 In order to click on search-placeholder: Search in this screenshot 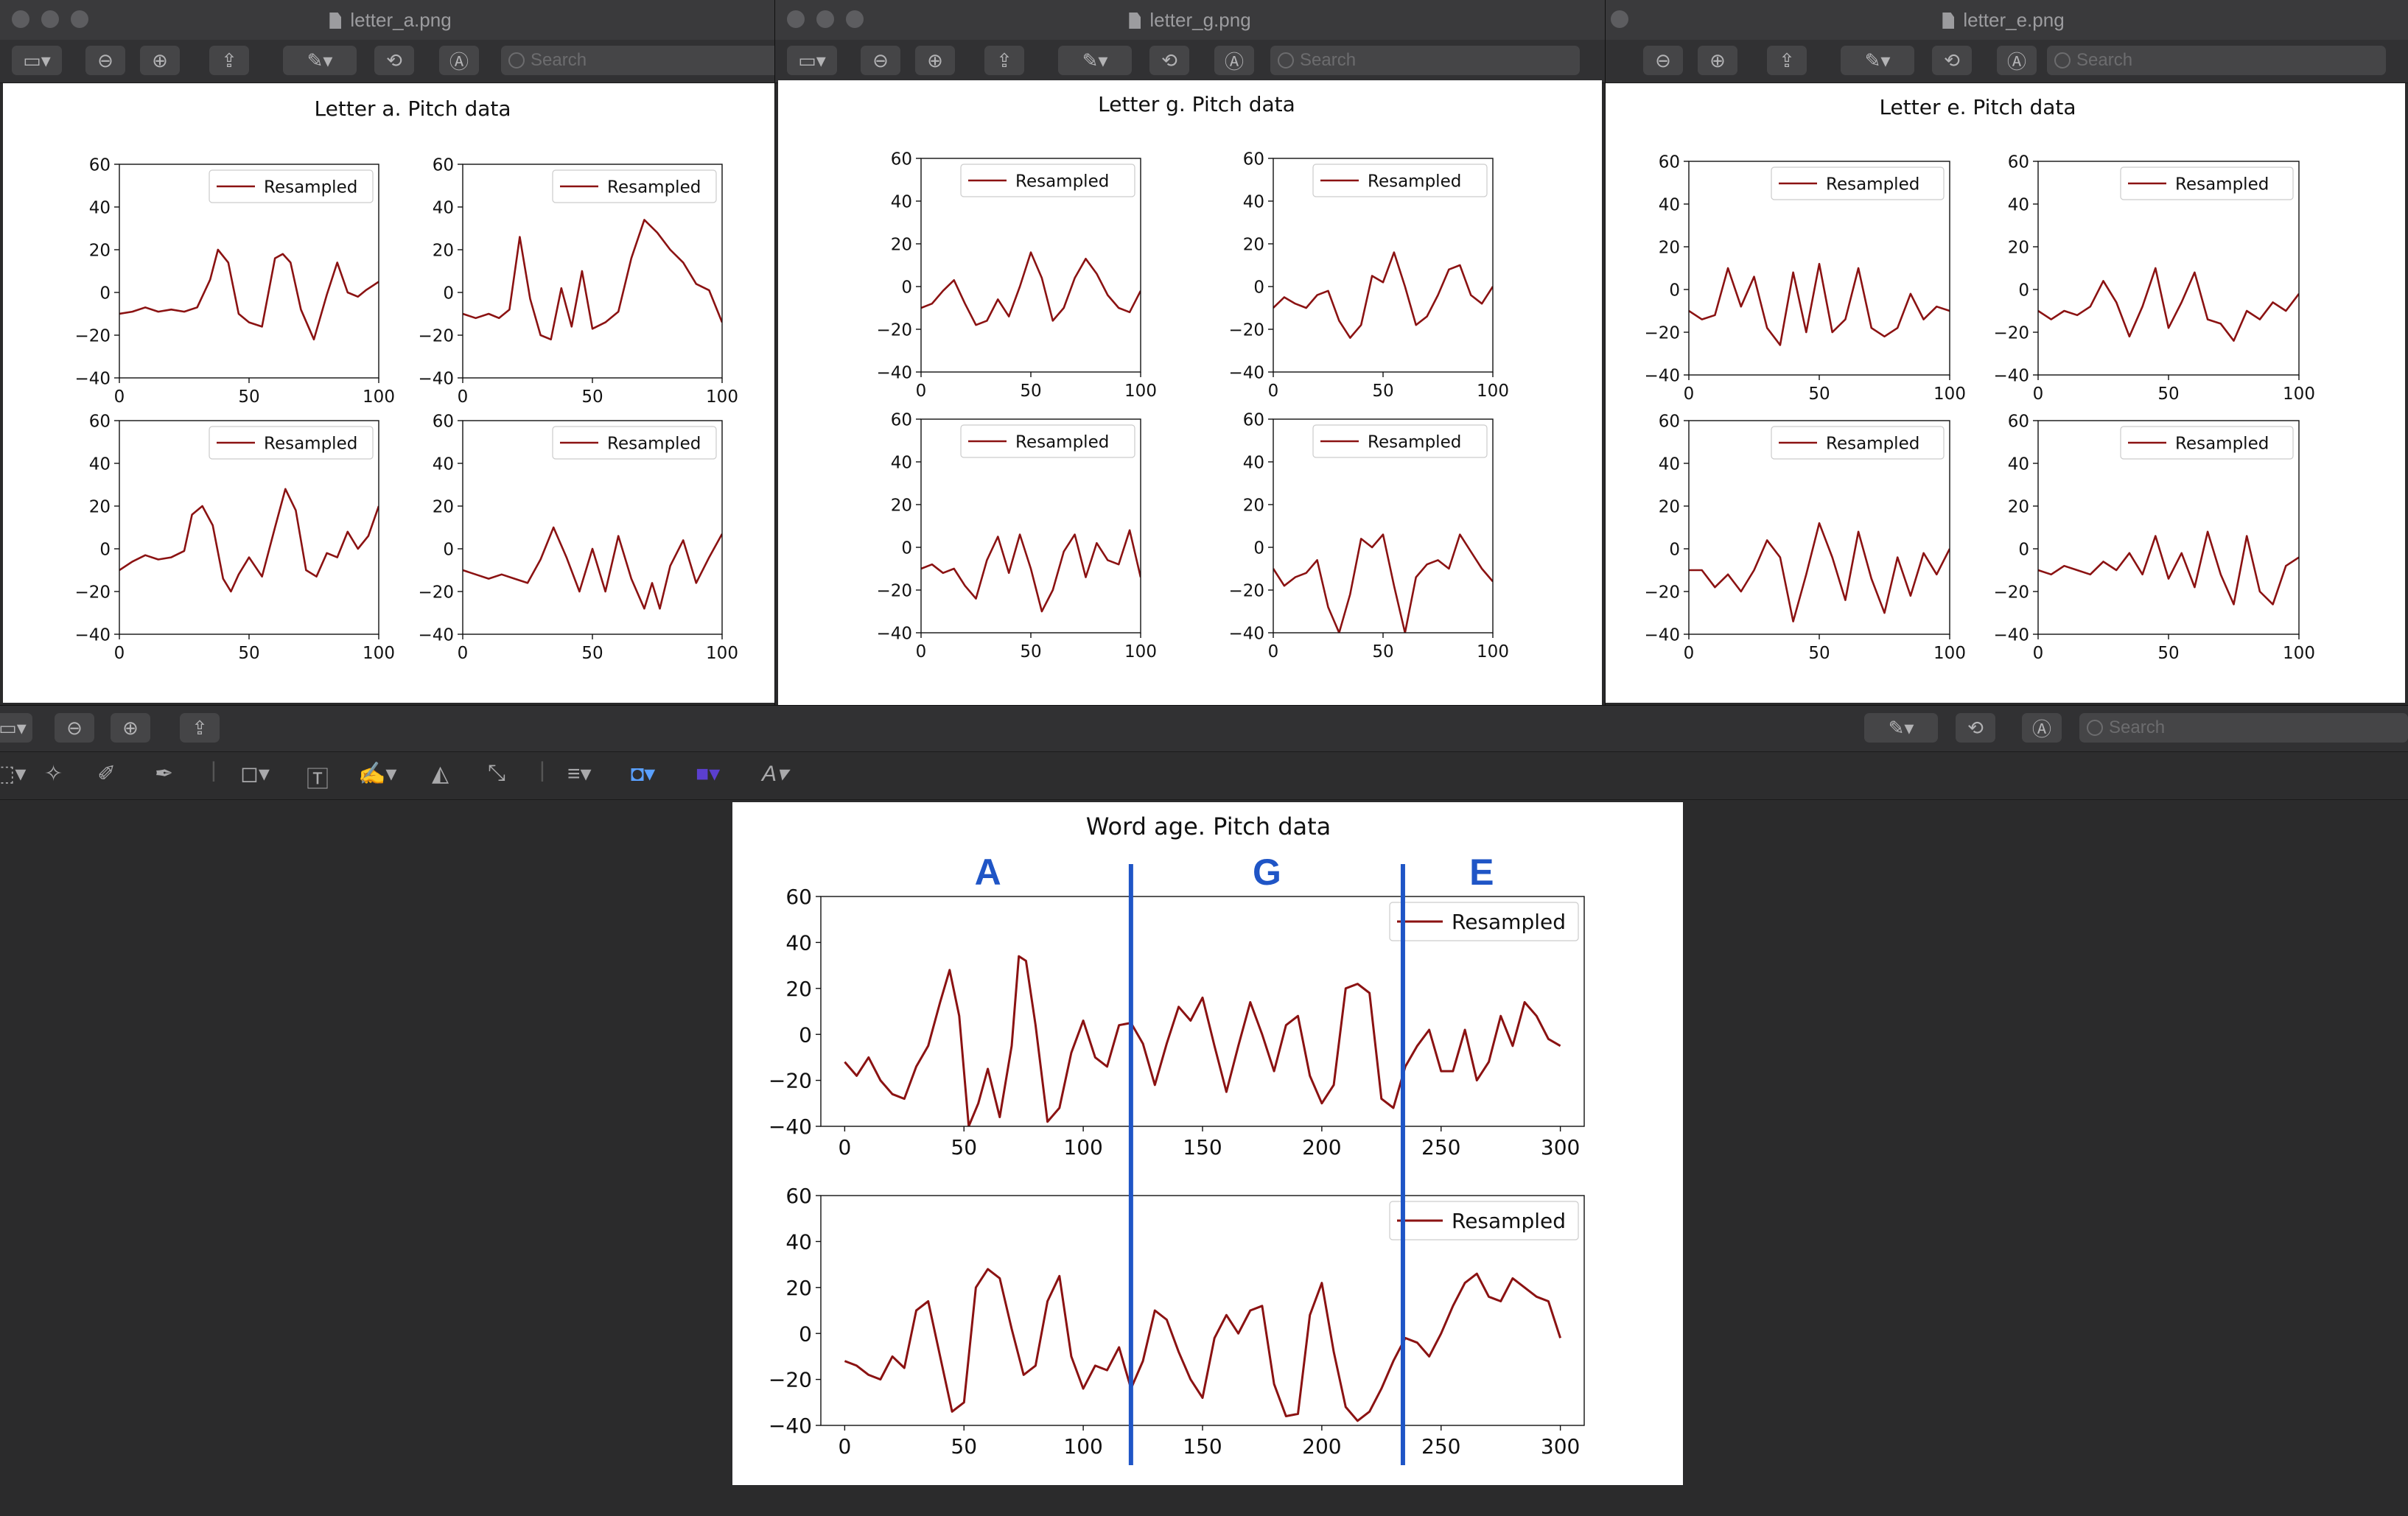, I will do `click(2104, 60)`.